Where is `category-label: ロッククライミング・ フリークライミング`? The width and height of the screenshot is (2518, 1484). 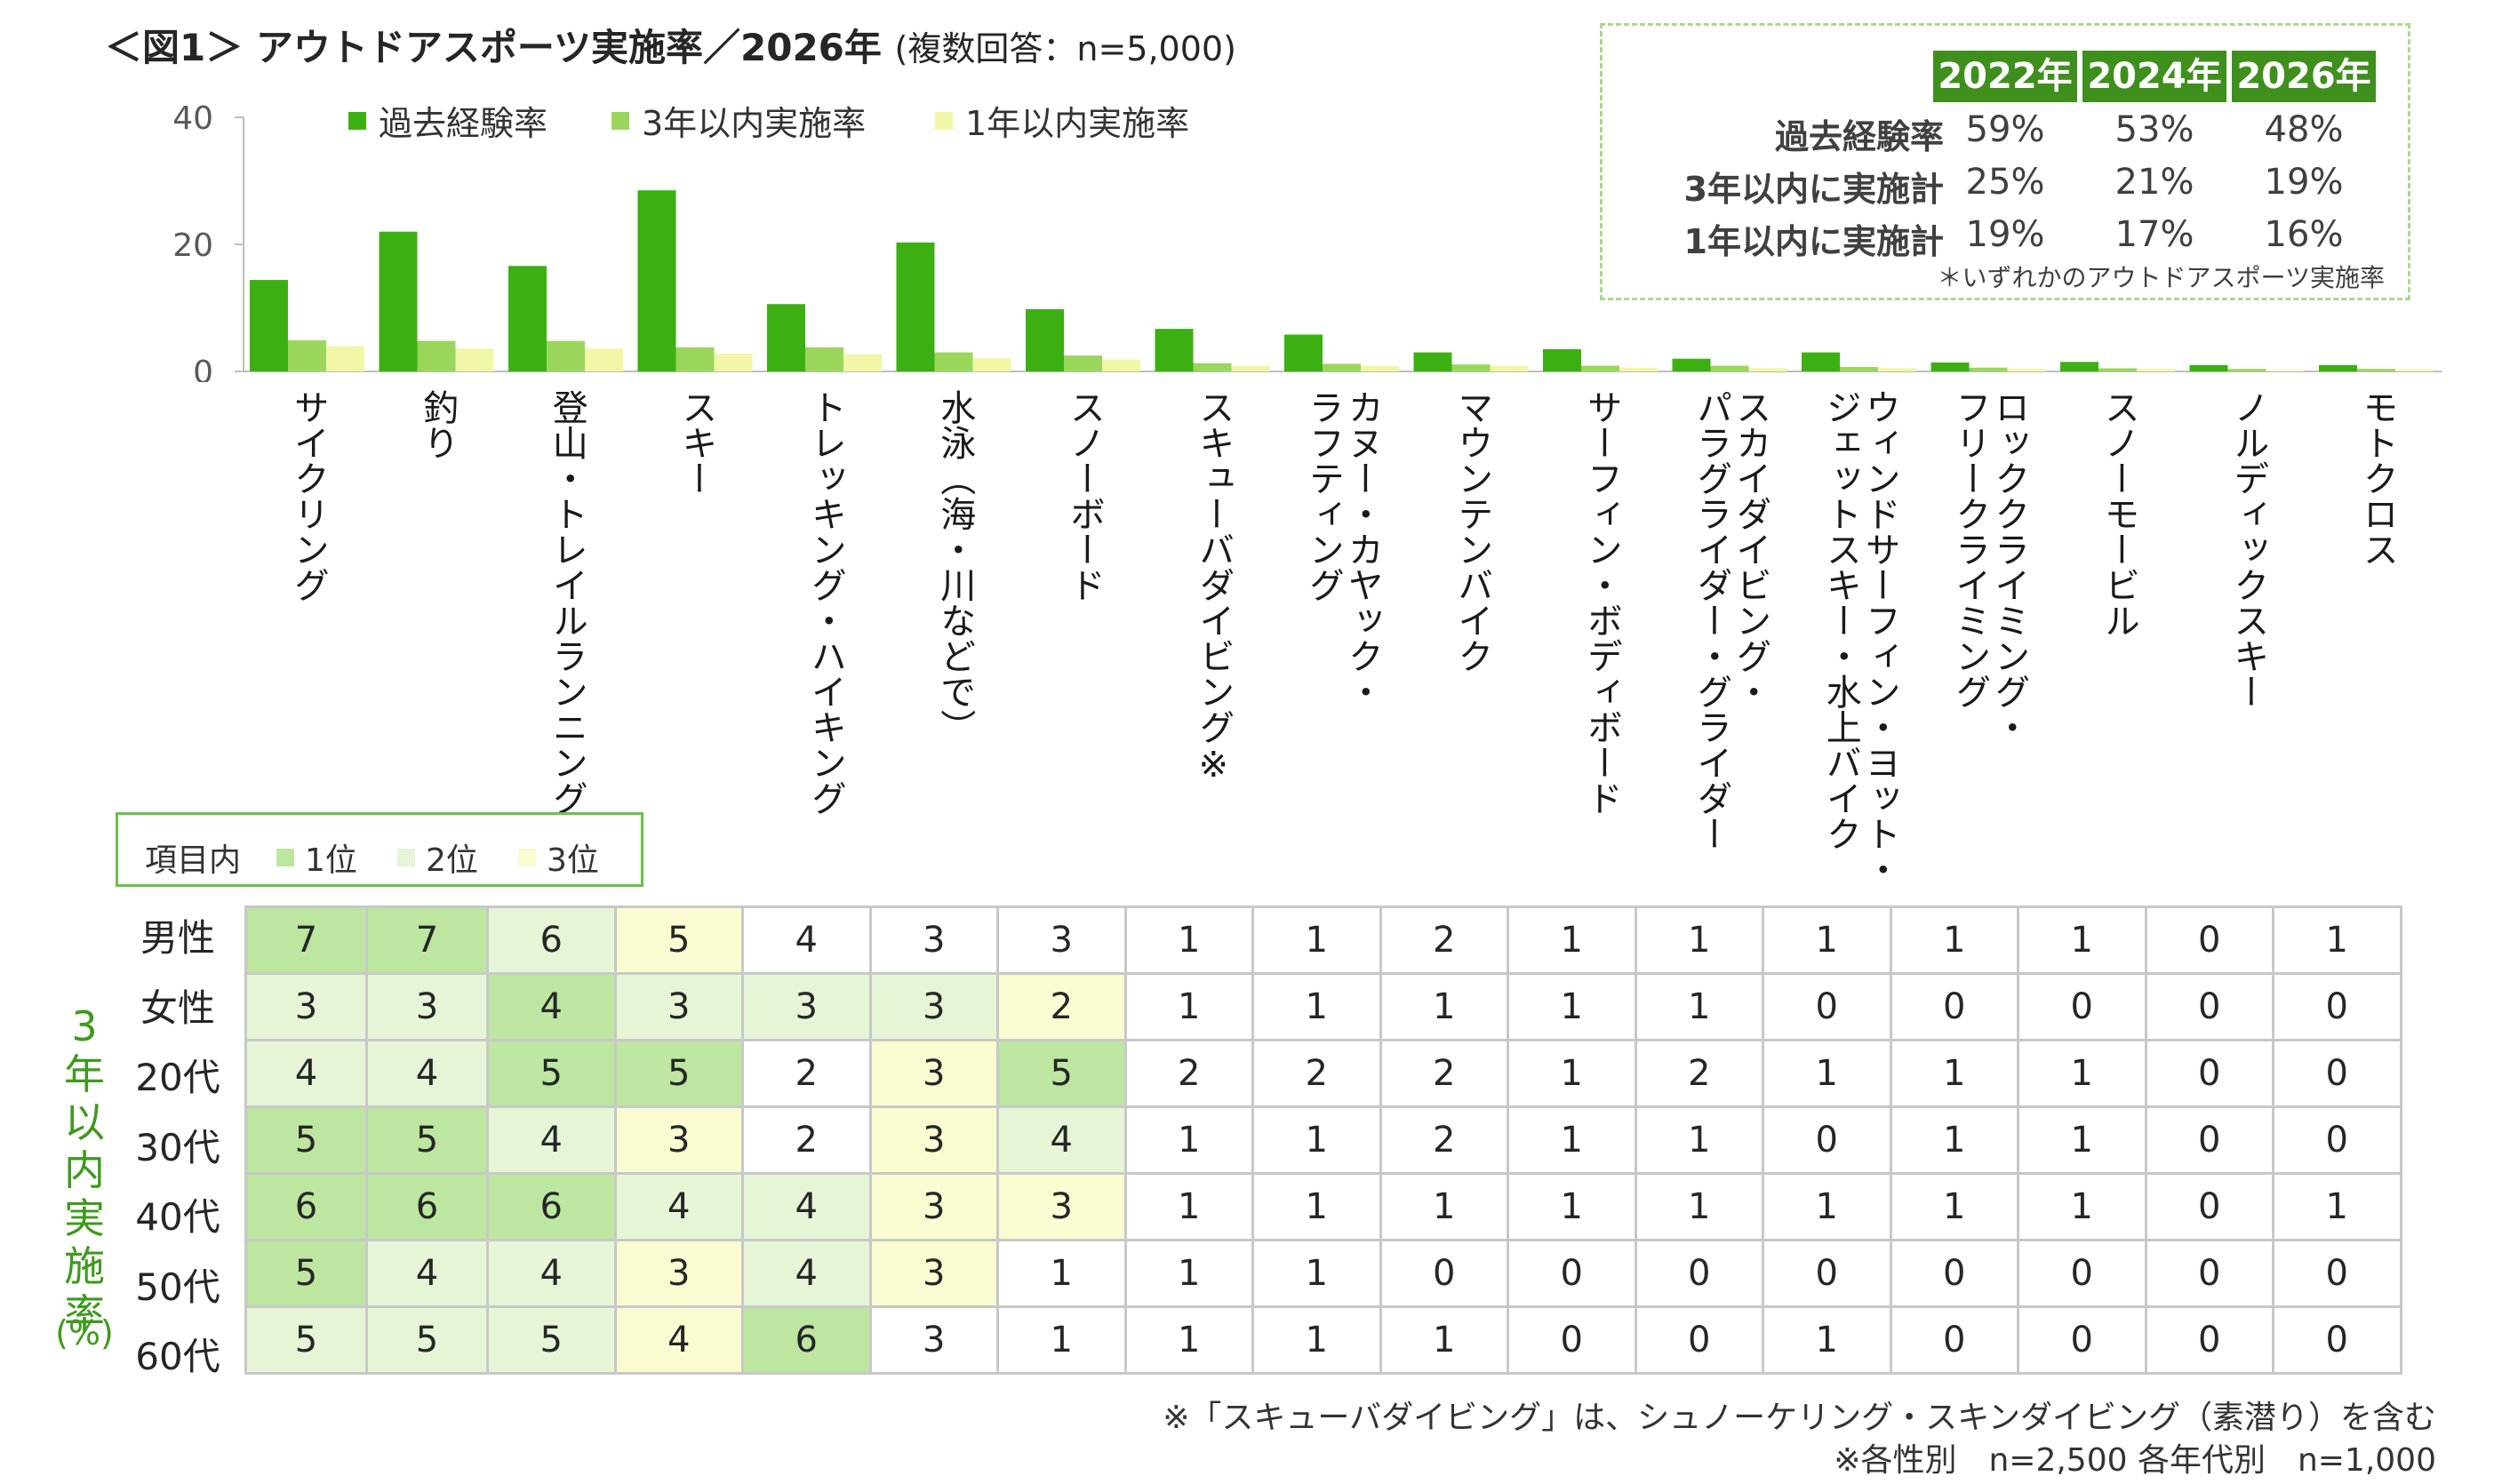 category-label: ロッククライミング・ フリークライミング is located at coordinates (1989, 567).